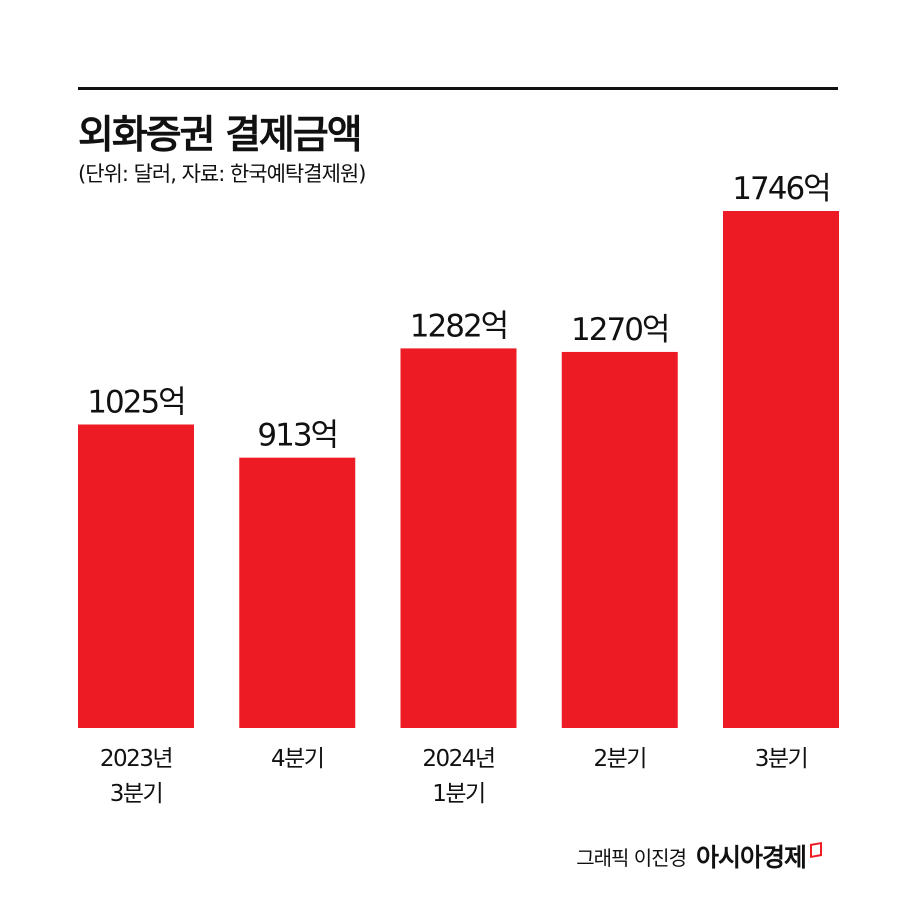  What do you see at coordinates (458, 794) in the screenshot?
I see `x-tick-label: 1분기` at bounding box center [458, 794].